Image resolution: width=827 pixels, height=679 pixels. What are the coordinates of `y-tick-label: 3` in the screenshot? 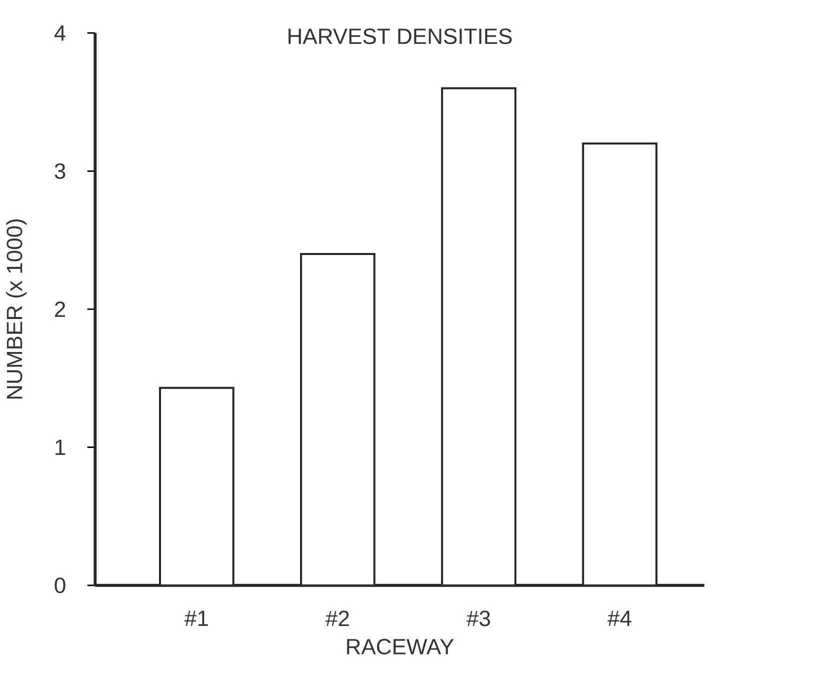 It's located at (60, 171).